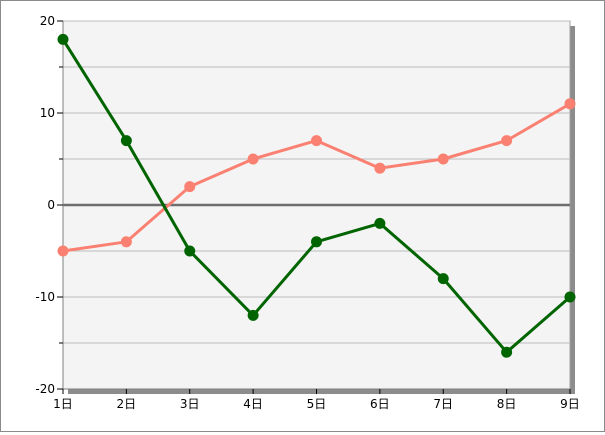  What do you see at coordinates (63, 404) in the screenshot?
I see `x-tick-label: 1日` at bounding box center [63, 404].